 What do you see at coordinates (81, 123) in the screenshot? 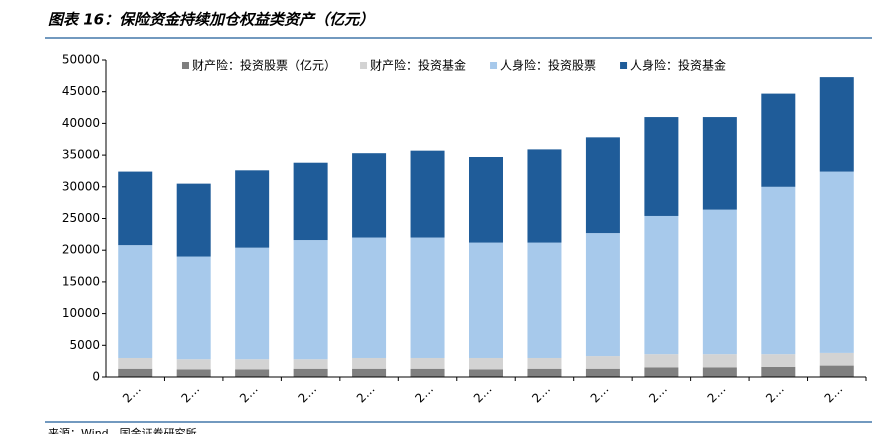
I see `y-tick-label: 40000` at bounding box center [81, 123].